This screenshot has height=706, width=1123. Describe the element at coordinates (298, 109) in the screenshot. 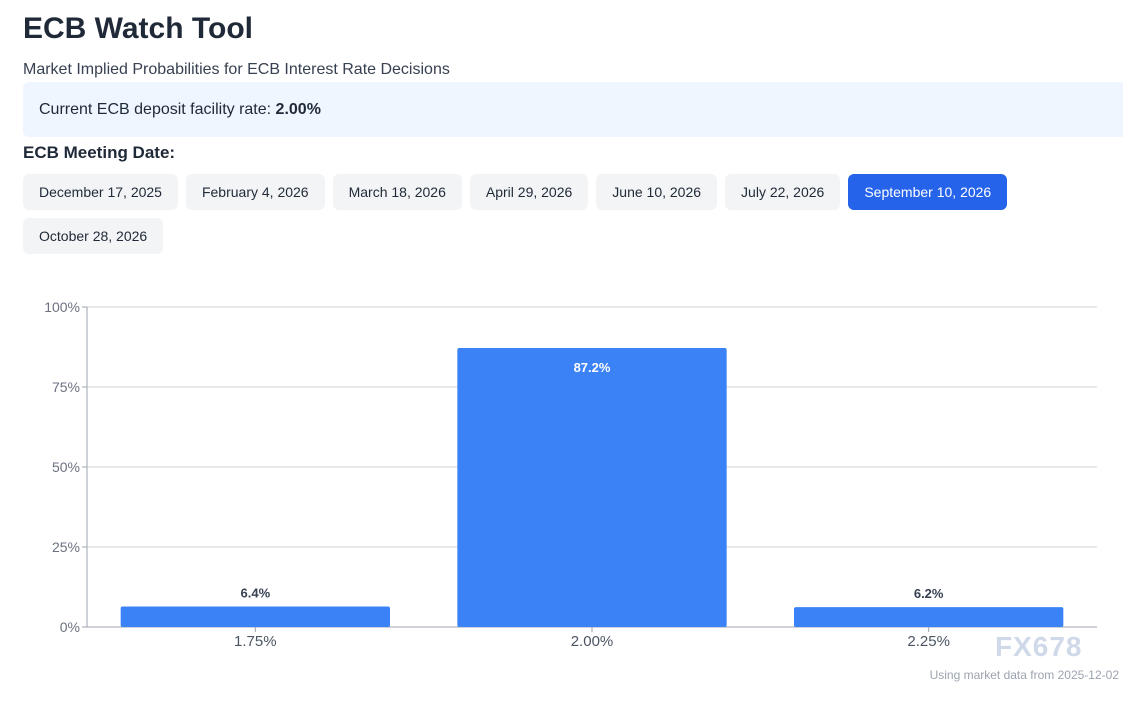

I see `current-rate-value: 2.00%` at that location.